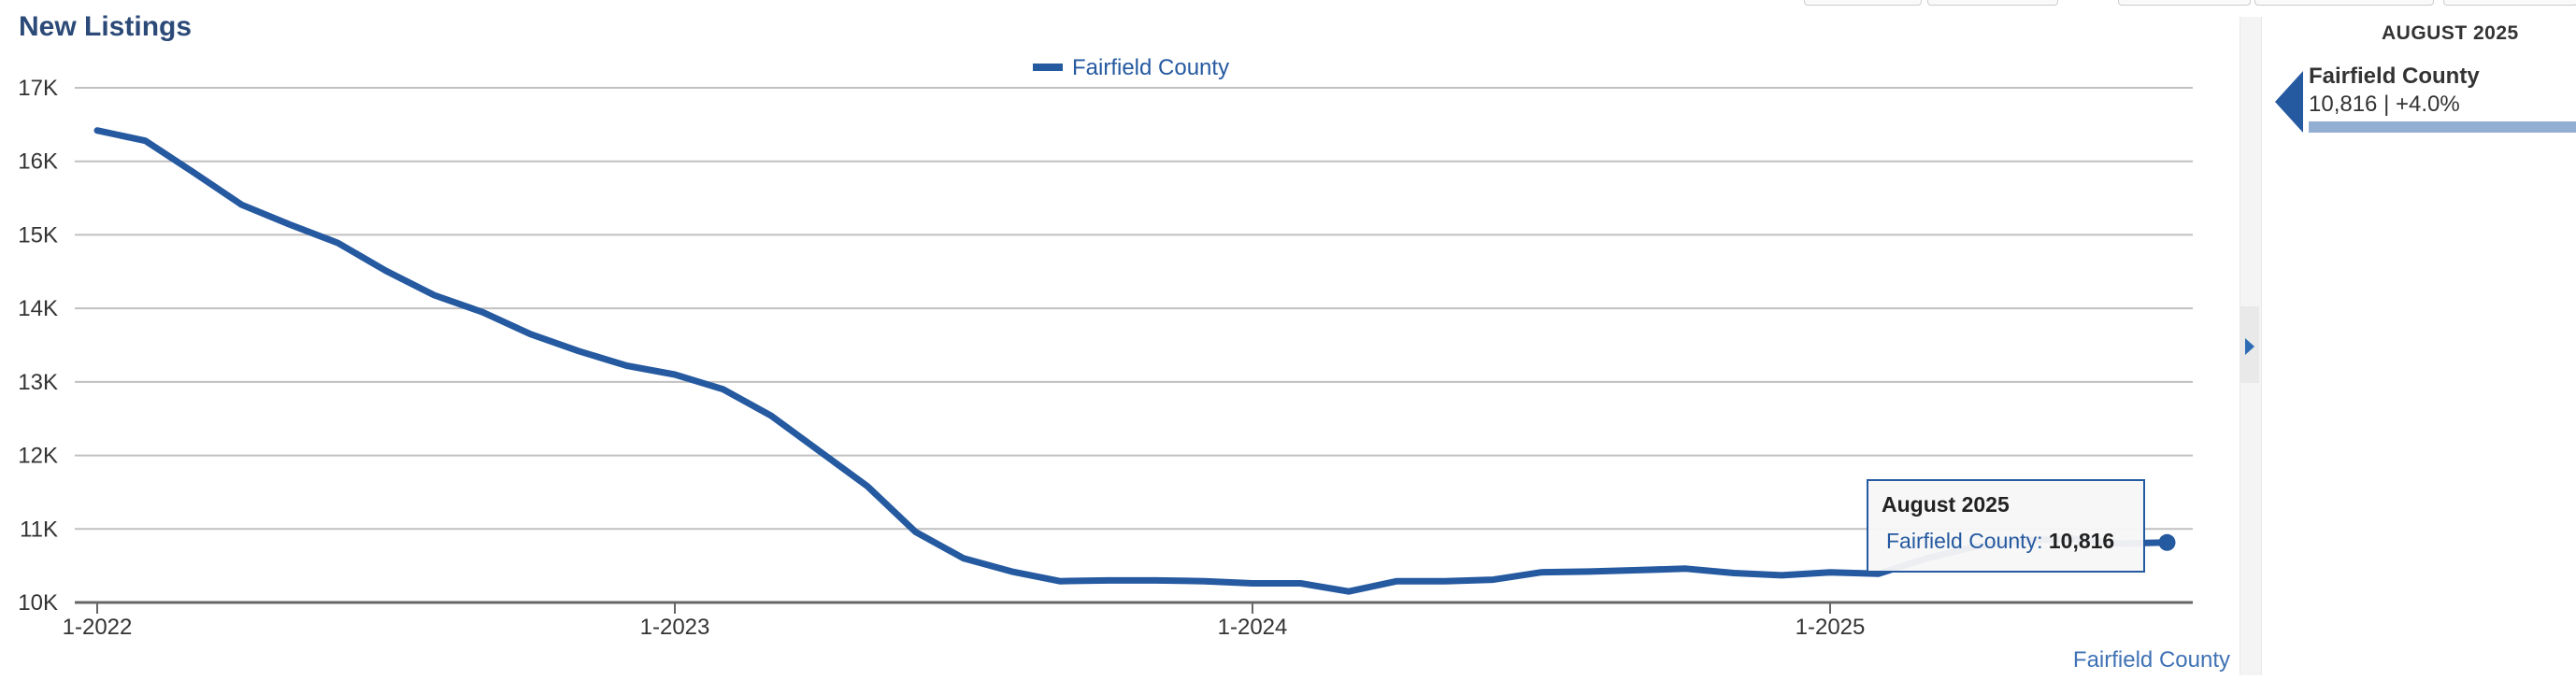 This screenshot has height=680, width=2576. Describe the element at coordinates (38, 88) in the screenshot. I see `y-tick-label: 17K` at that location.